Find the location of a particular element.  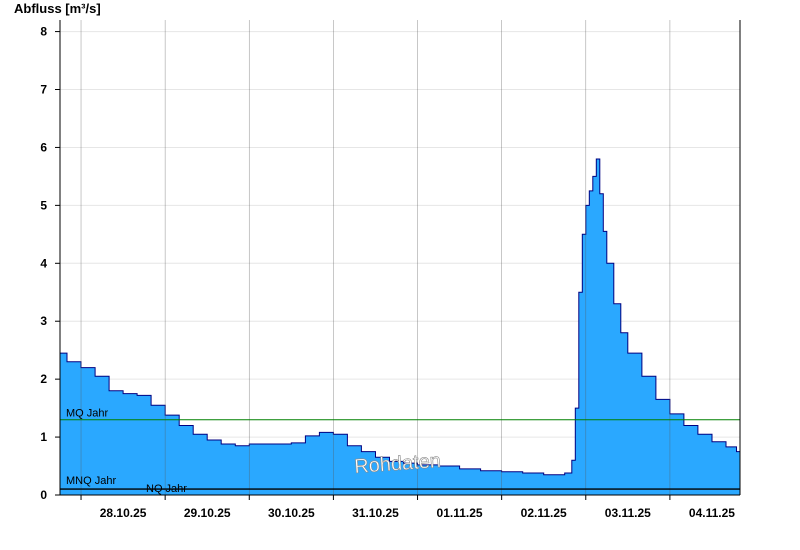

x-tick-label: 31.10.25 is located at coordinates (375, 513).